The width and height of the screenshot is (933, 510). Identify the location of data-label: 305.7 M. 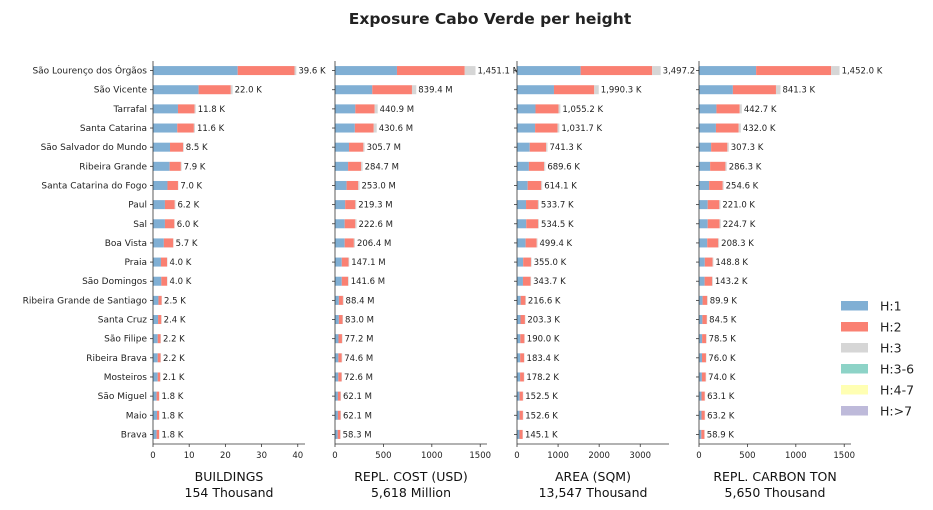
(384, 148).